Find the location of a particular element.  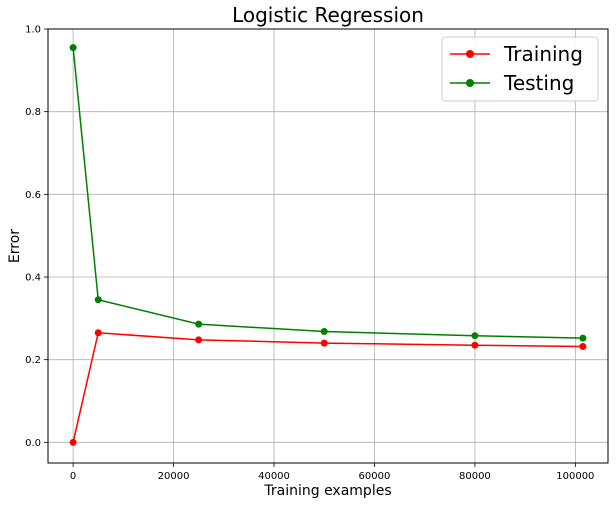

x-tick-label: 40000 is located at coordinates (274, 476).